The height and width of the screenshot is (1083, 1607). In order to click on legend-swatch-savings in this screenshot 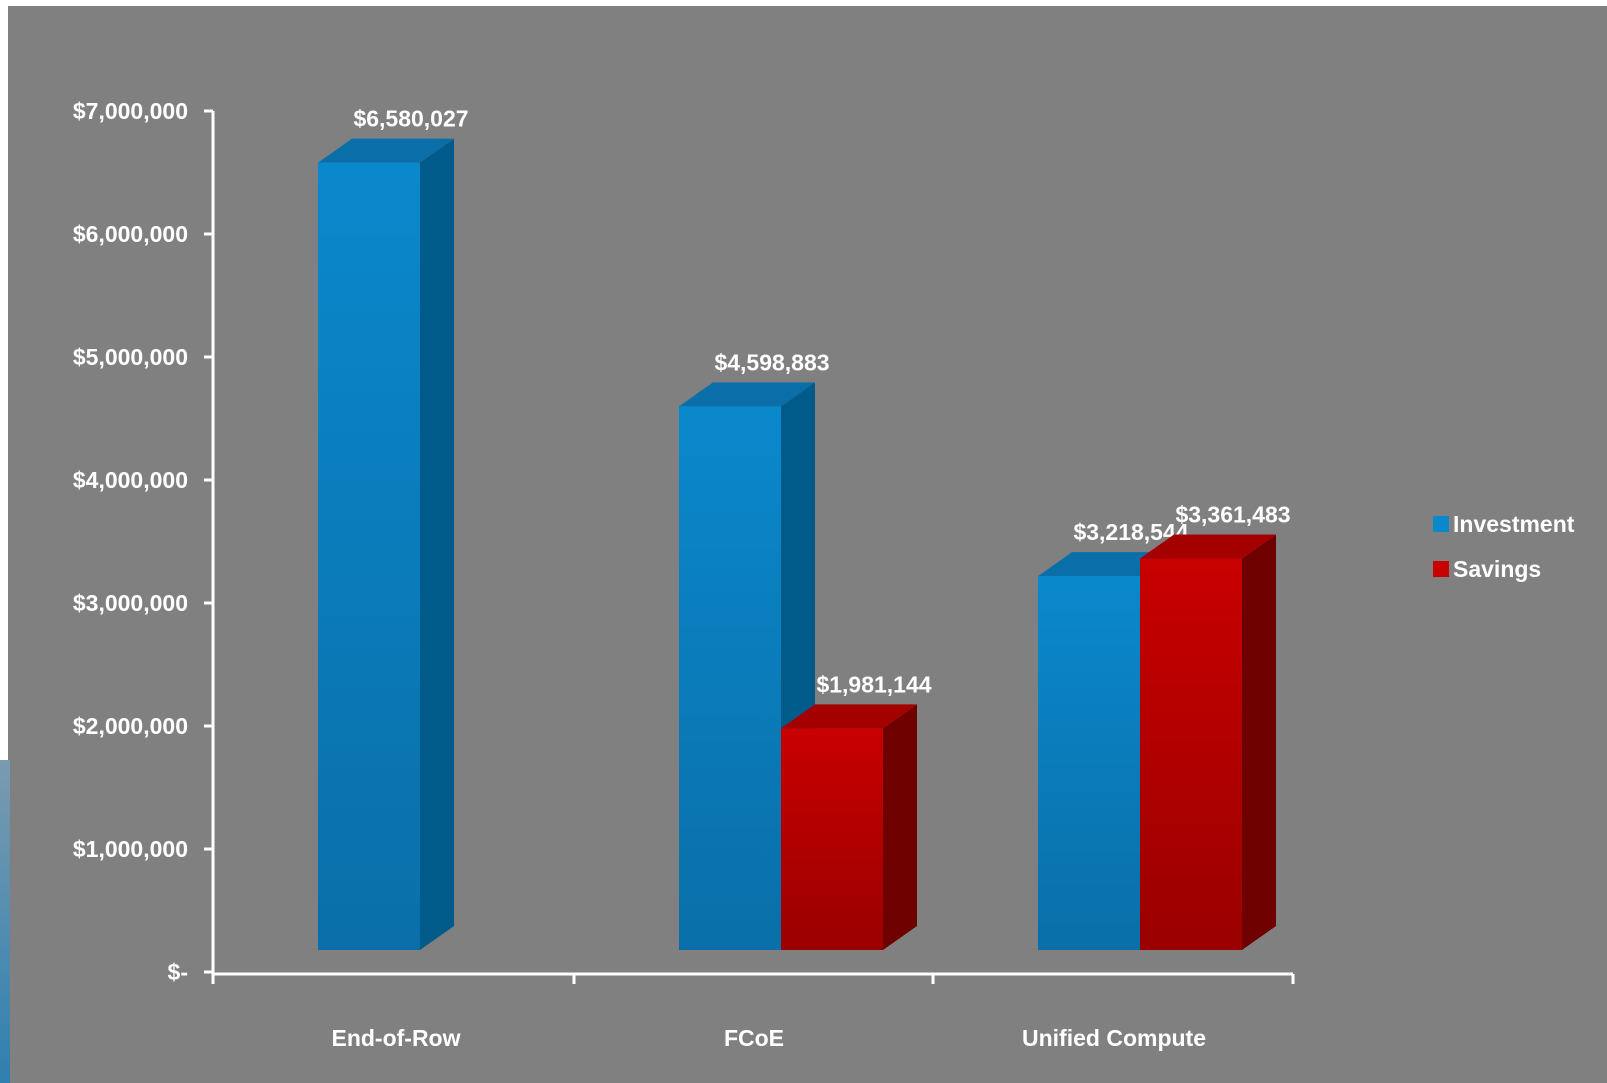, I will do `click(1441, 569)`.